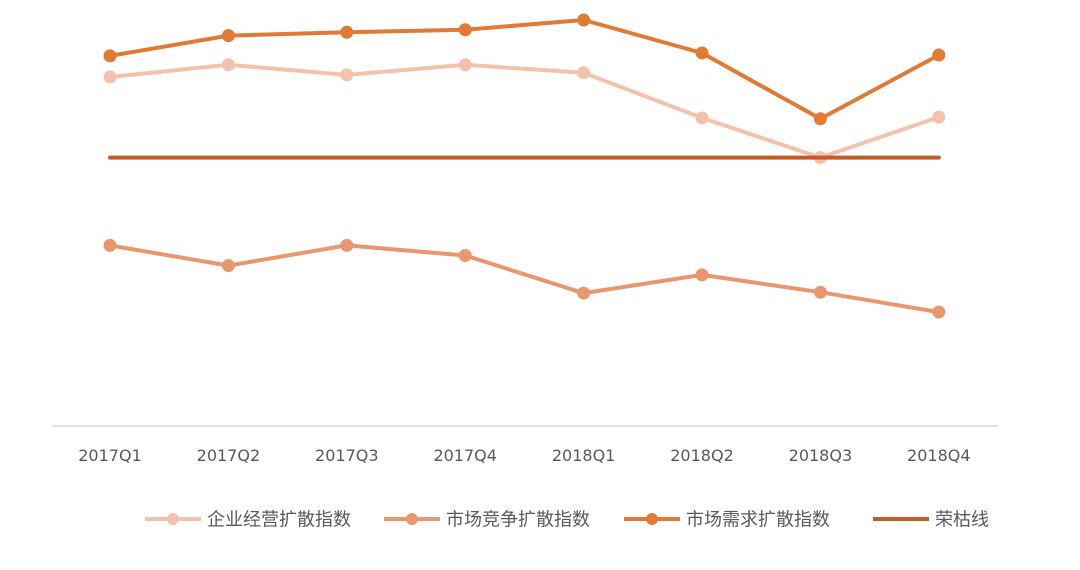 The width and height of the screenshot is (1080, 570). I want to click on x-tick-label: 2017Q4, so click(465, 455).